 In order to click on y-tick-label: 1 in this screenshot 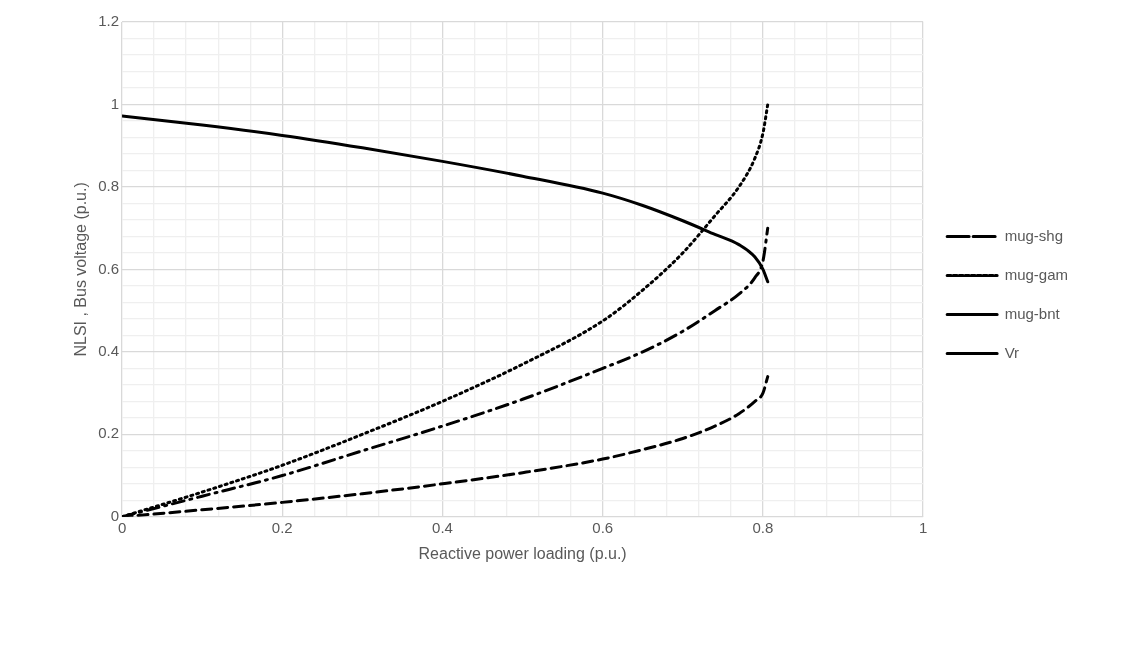, I will do `click(115, 103)`.